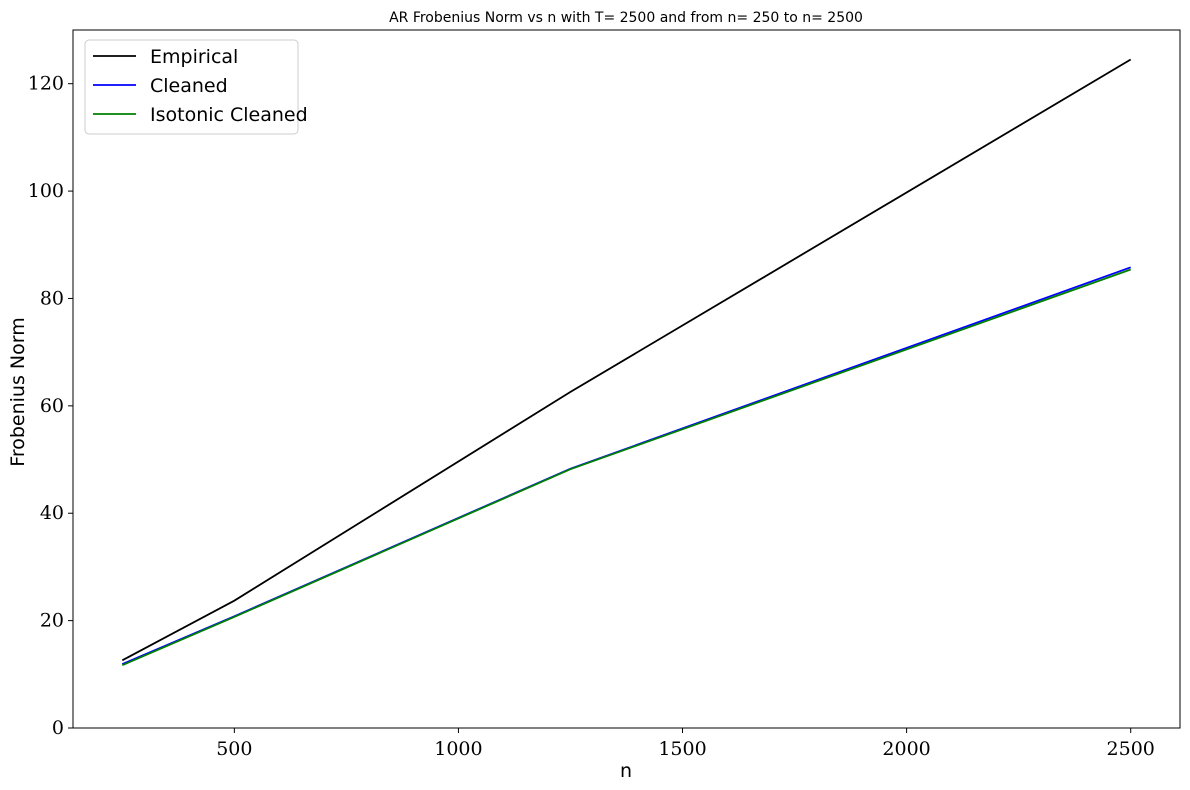 Image resolution: width=1190 pixels, height=790 pixels. Describe the element at coordinates (52, 513) in the screenshot. I see `y-tick-label: 40` at that location.